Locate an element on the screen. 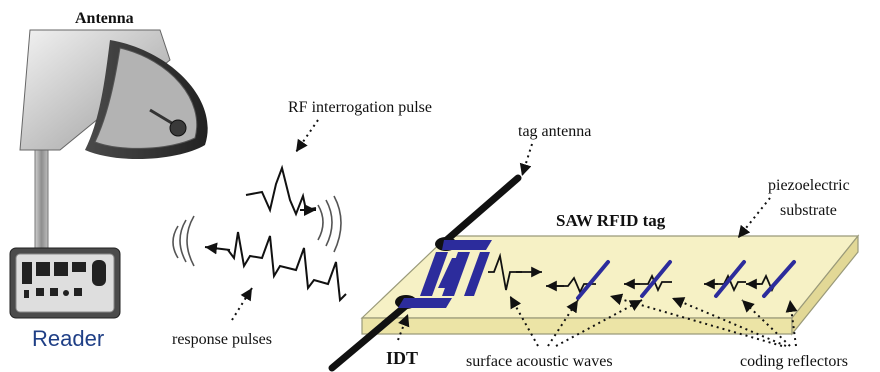 This screenshot has height=372, width=880. rf-pulse-label: RF interrogation pulse is located at coordinates (360, 107).